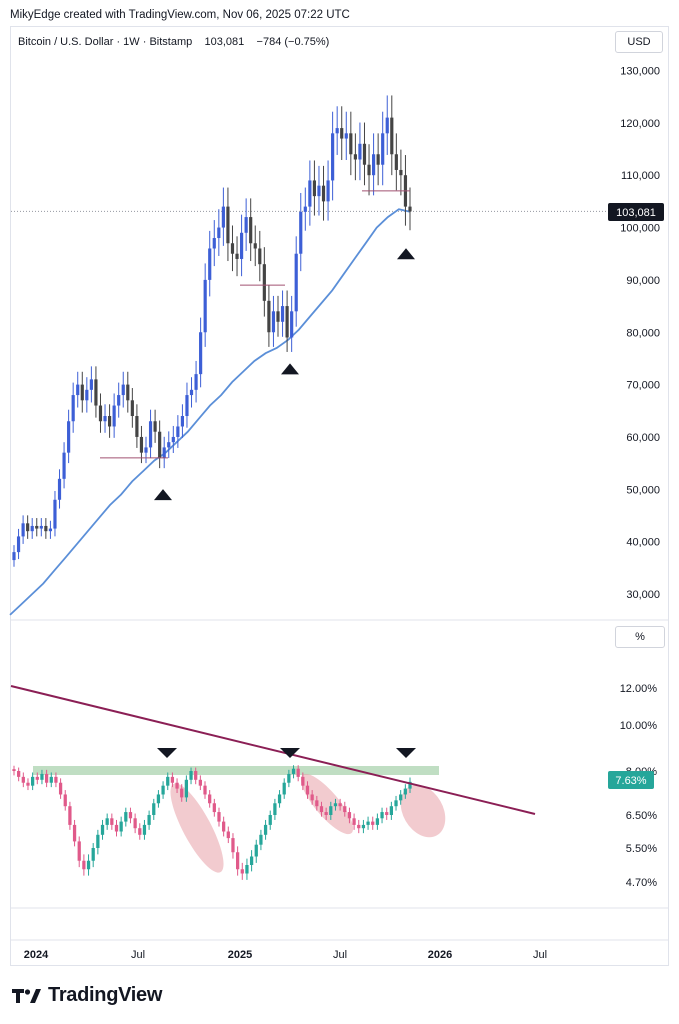  What do you see at coordinates (640, 637) in the screenshot?
I see `percent-scale-button: %` at bounding box center [640, 637].